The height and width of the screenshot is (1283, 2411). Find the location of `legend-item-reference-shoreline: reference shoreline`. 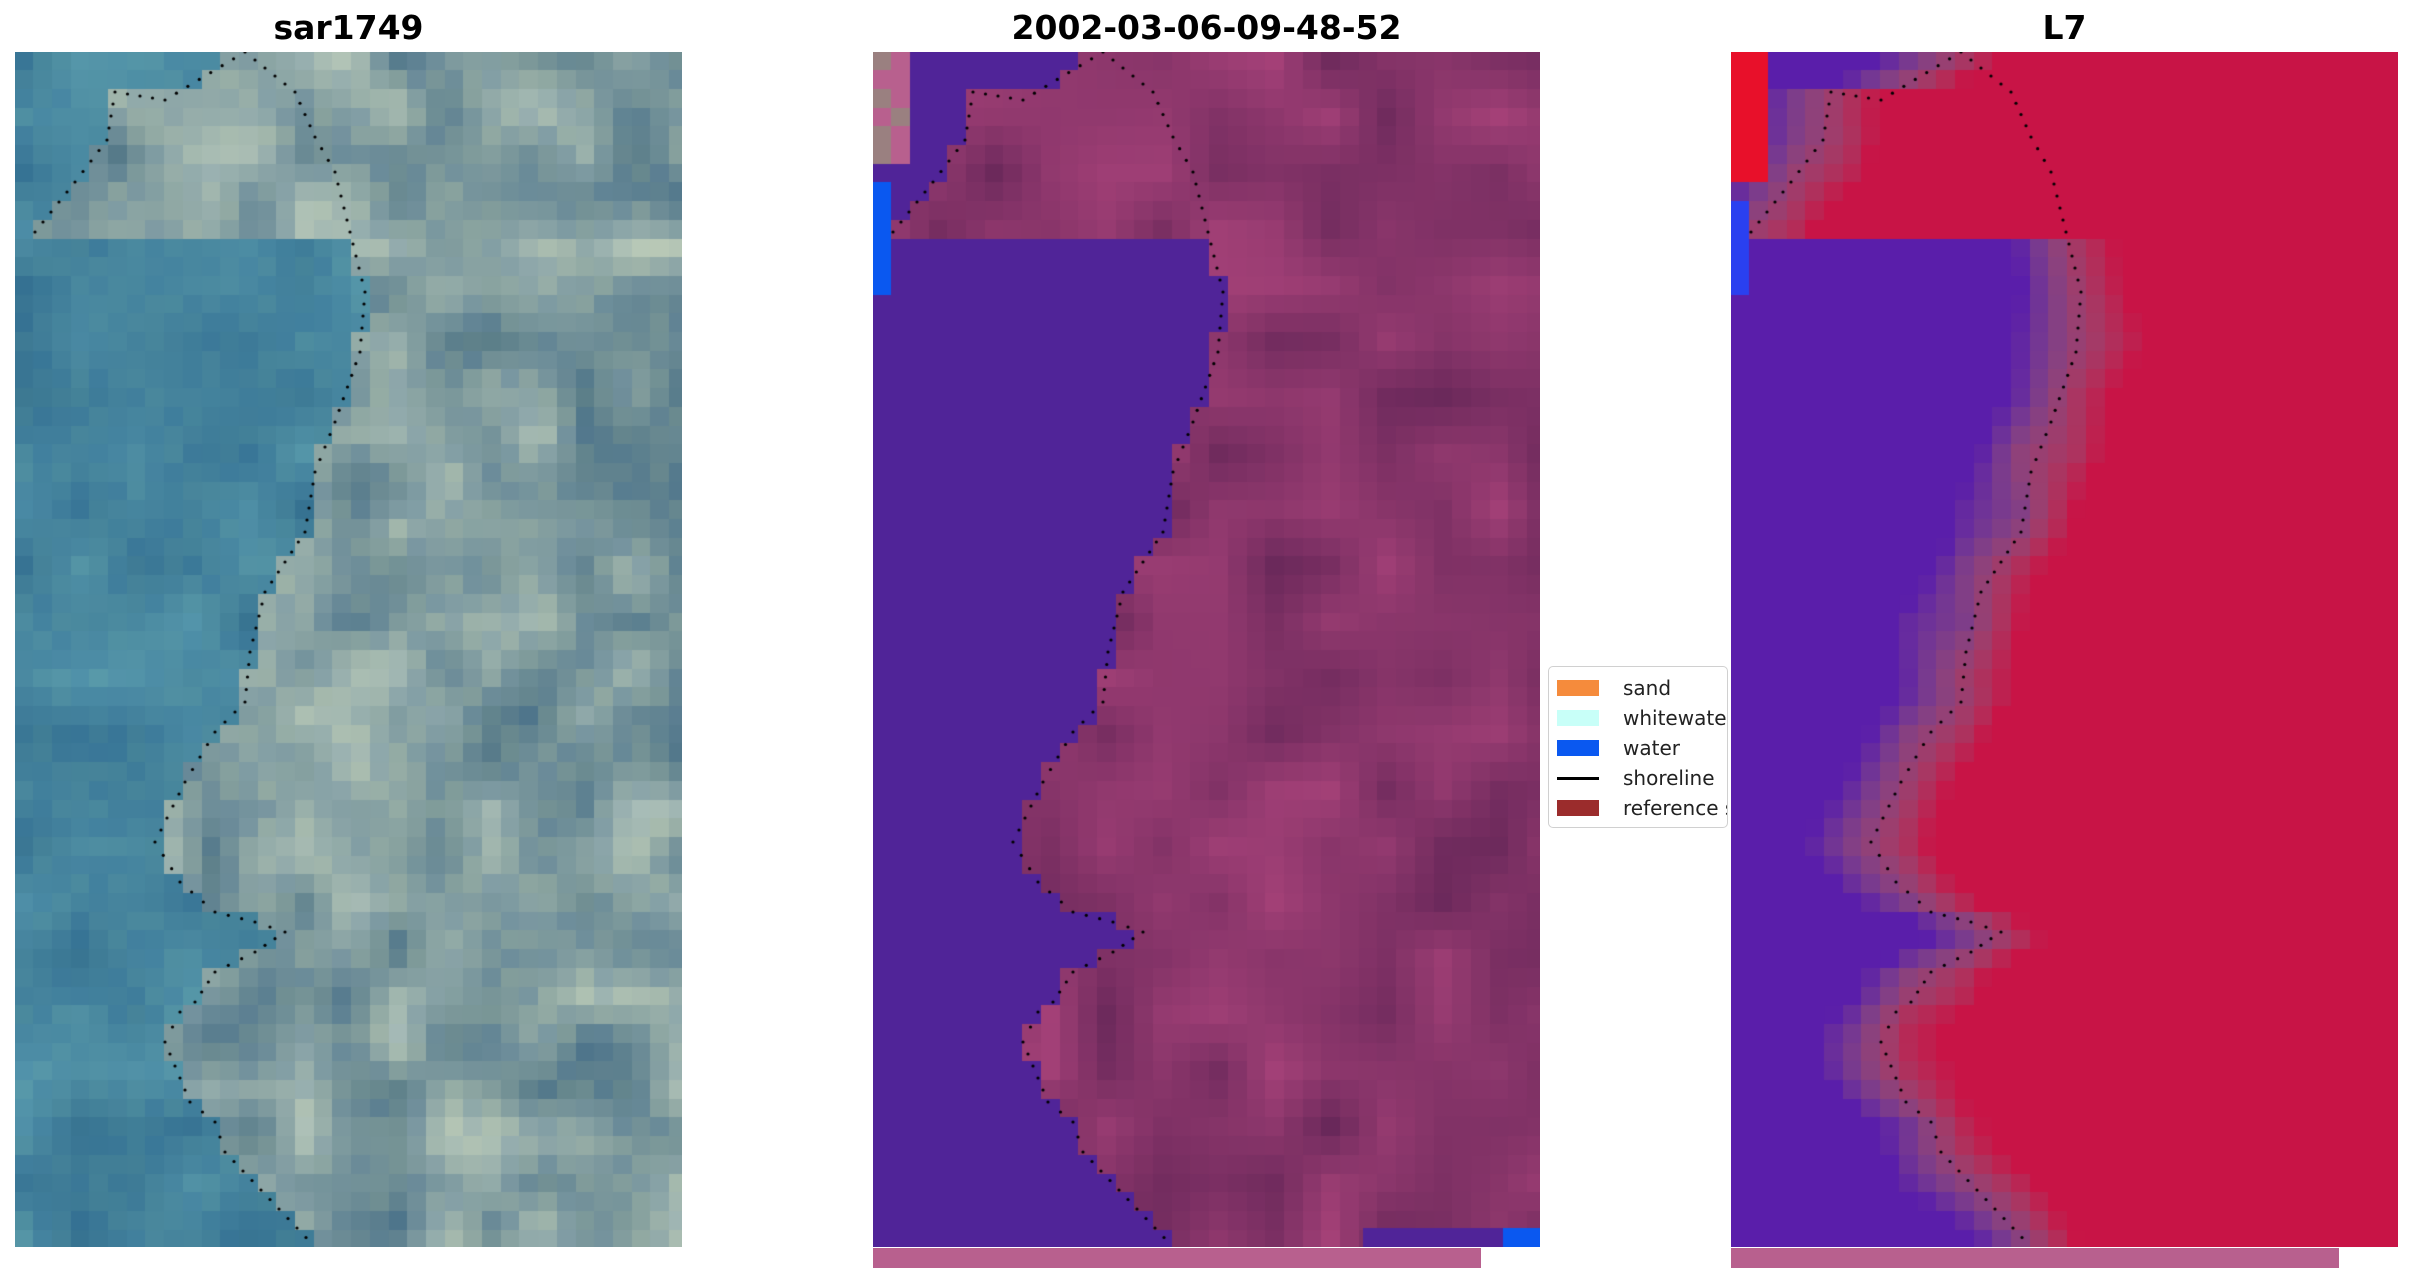

legend-item-reference-shoreline: reference shoreline is located at coordinates (1642, 808).